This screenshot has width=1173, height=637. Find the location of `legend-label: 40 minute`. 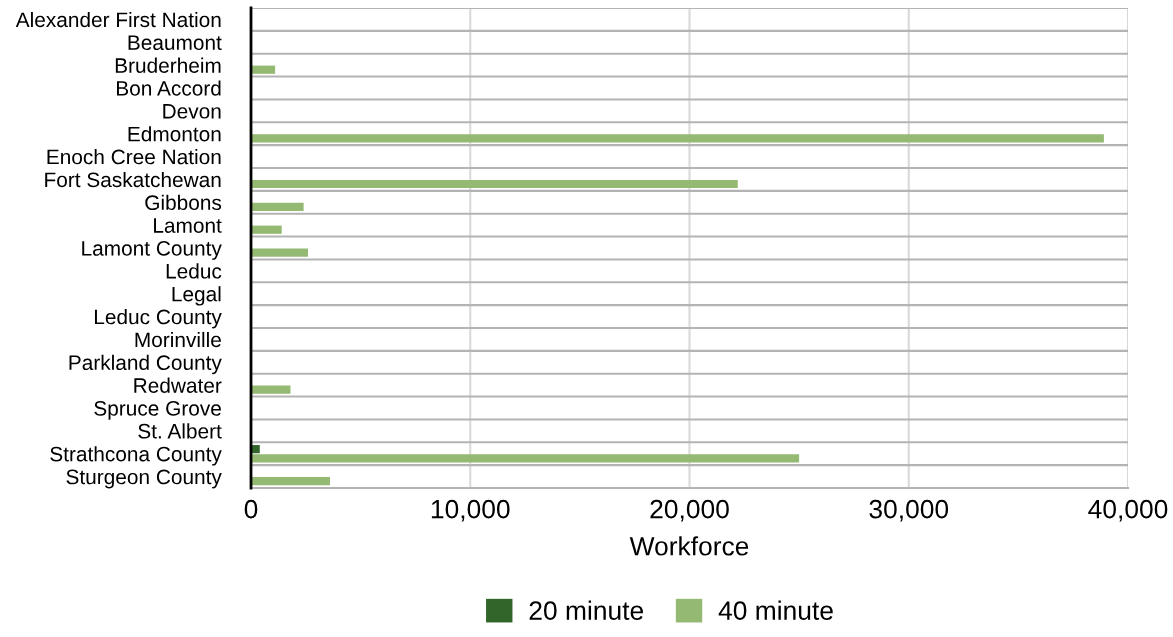

legend-label: 40 minute is located at coordinates (775, 610).